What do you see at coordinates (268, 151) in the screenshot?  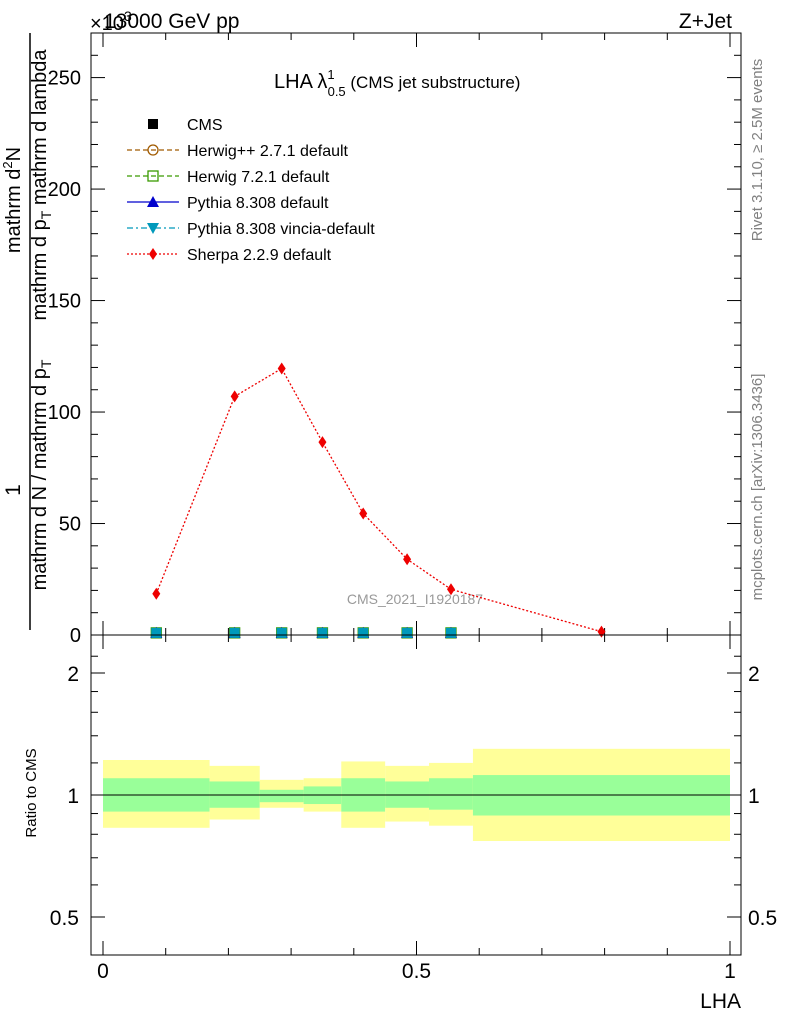 I see `legend-label: Herwig++ 2.7.1 default` at bounding box center [268, 151].